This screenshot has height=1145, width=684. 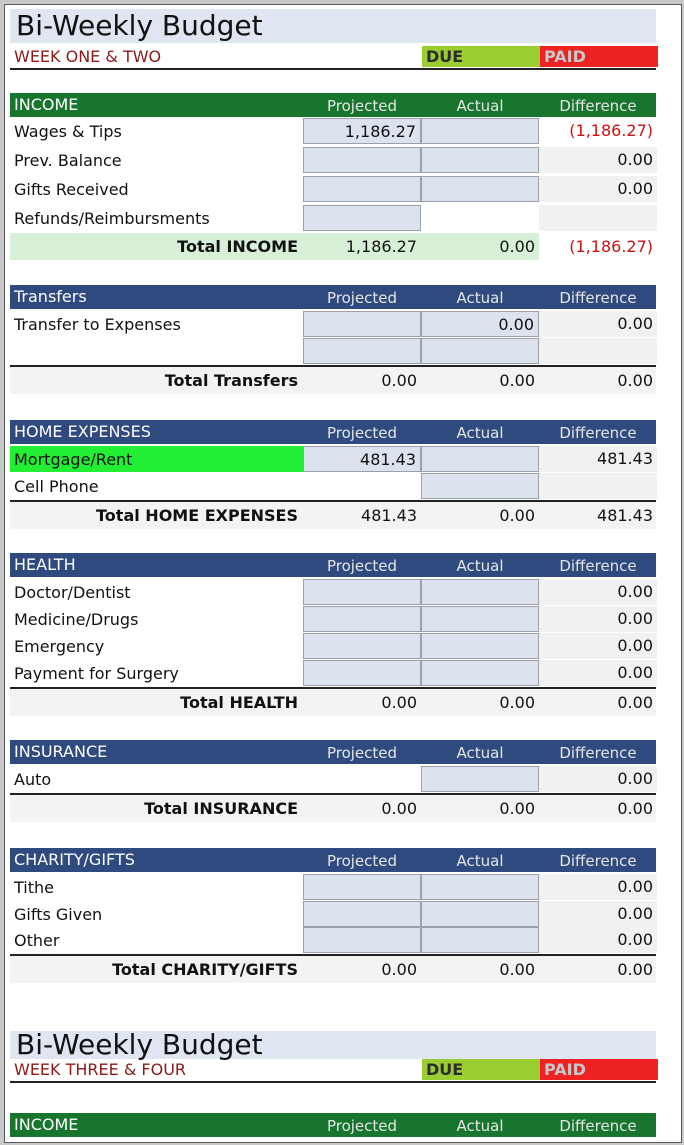 I want to click on total-row-income: Total INCOME 1,186.27 0.00 (1,186.27), so click(x=333, y=246).